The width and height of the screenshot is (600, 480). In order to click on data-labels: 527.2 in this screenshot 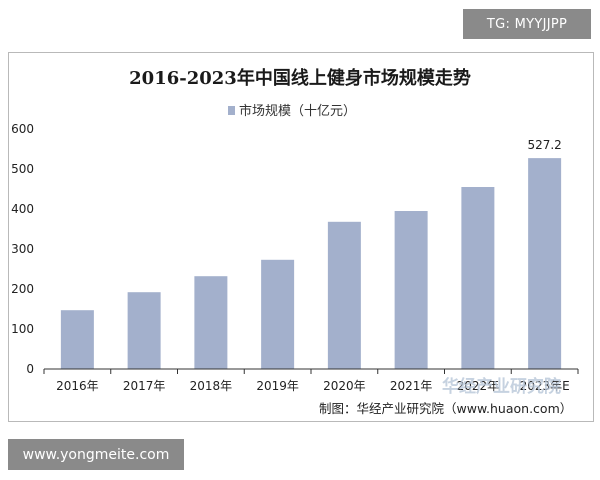, I will do `click(544, 145)`.